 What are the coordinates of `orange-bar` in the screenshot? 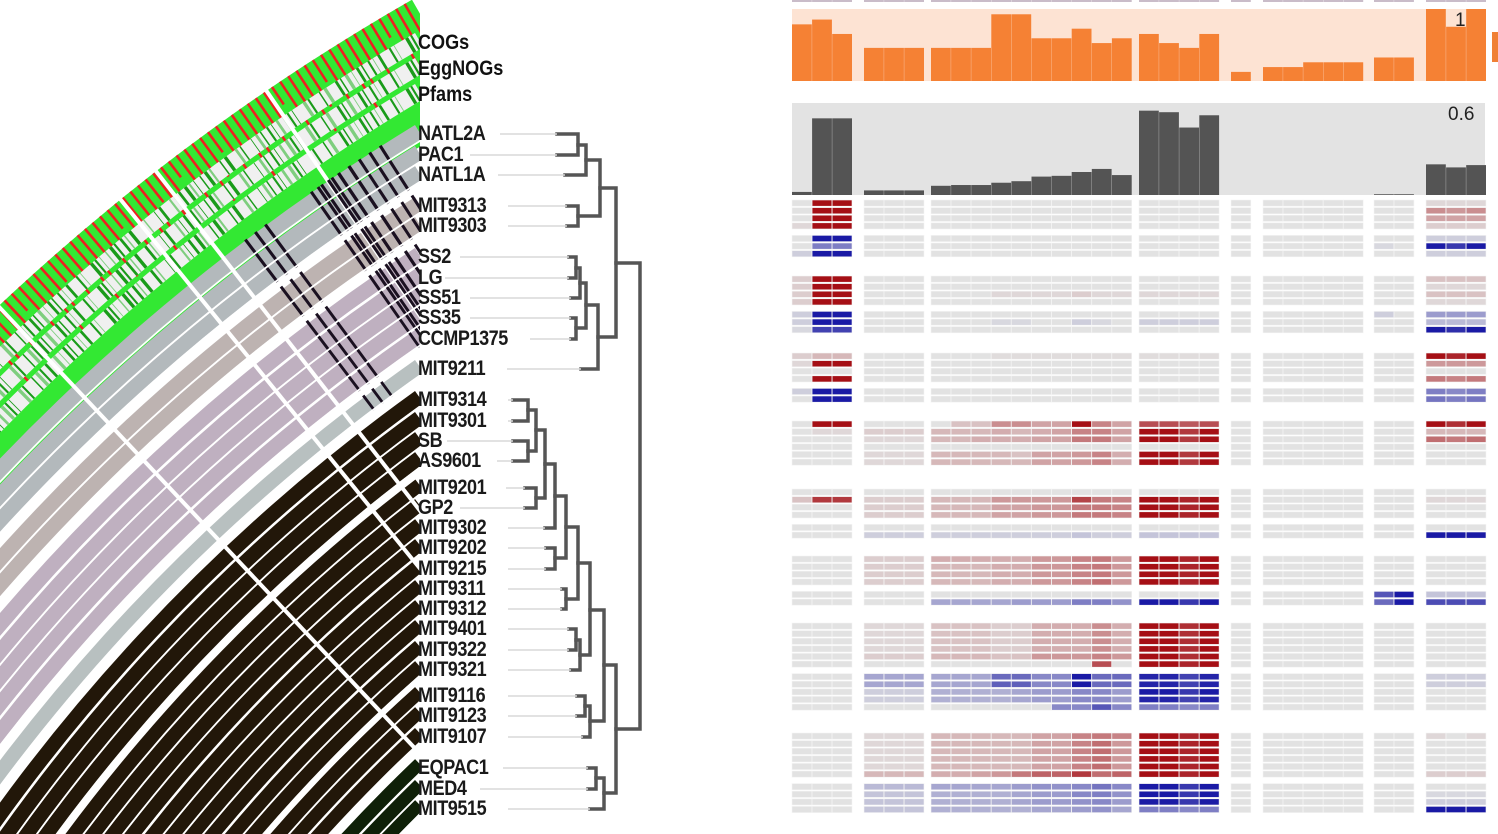 It's located at (914, 64).